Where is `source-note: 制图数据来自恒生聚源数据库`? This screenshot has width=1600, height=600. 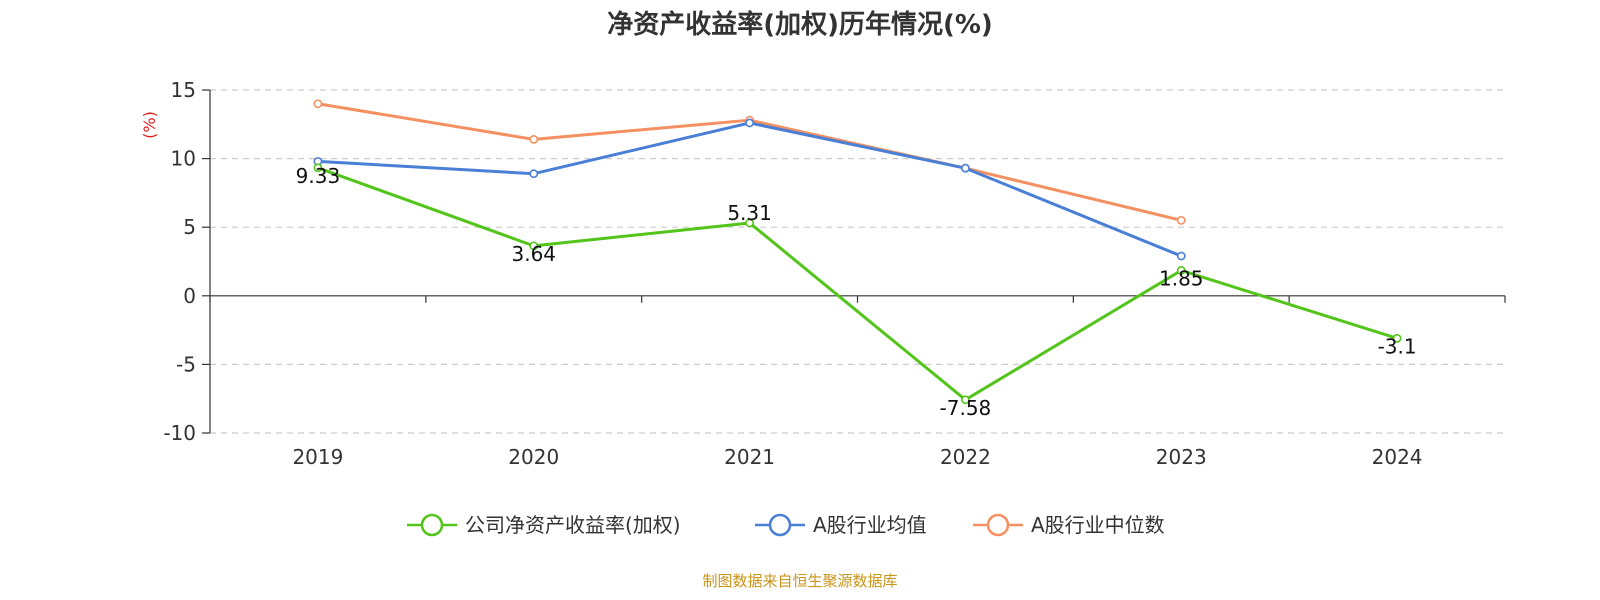 source-note: 制图数据来自恒生聚源数据库 is located at coordinates (799, 581).